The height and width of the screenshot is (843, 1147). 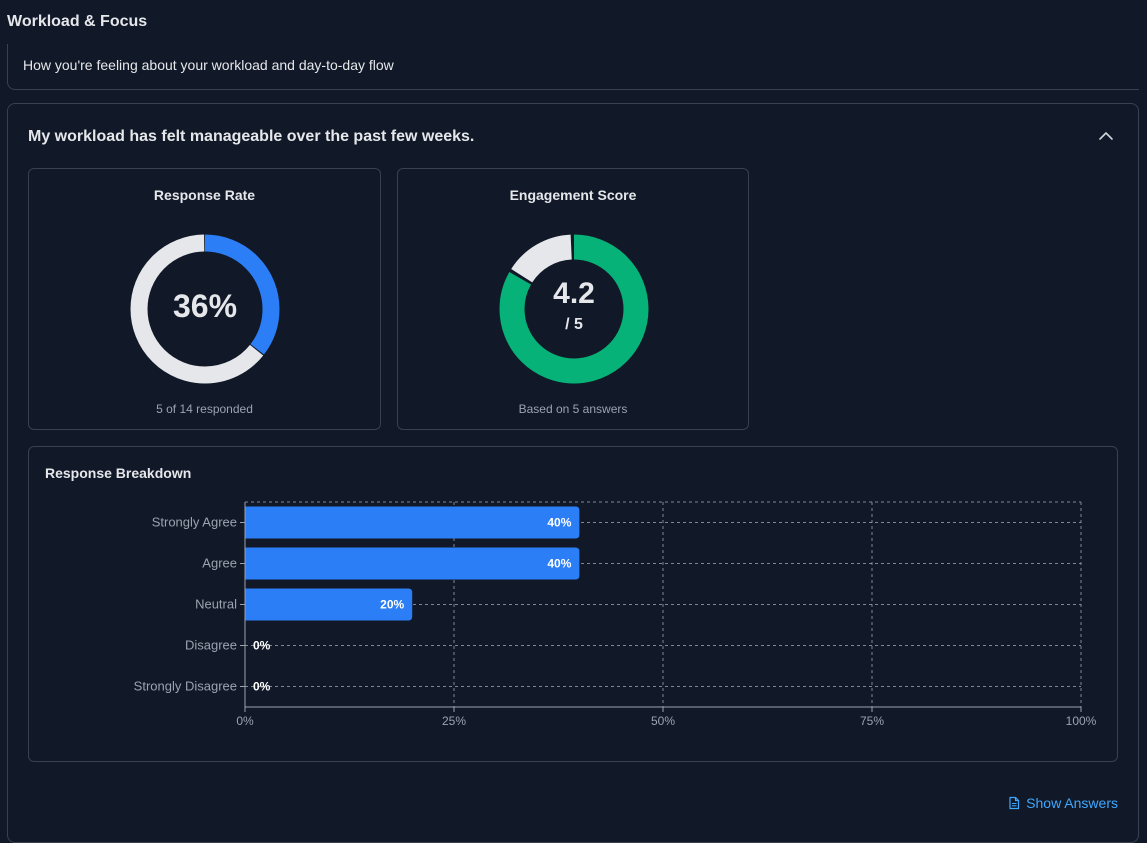 What do you see at coordinates (211, 645) in the screenshot?
I see `y-tick-label: Disagree` at bounding box center [211, 645].